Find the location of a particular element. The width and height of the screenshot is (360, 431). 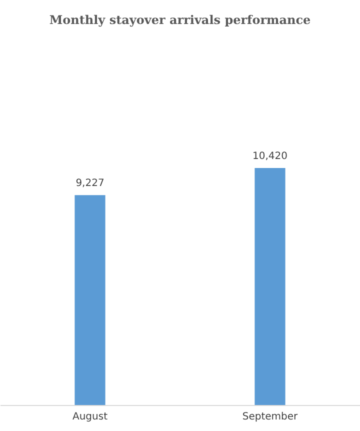

chart-title: Monthly stayover arrivals performance is located at coordinates (180, 20).